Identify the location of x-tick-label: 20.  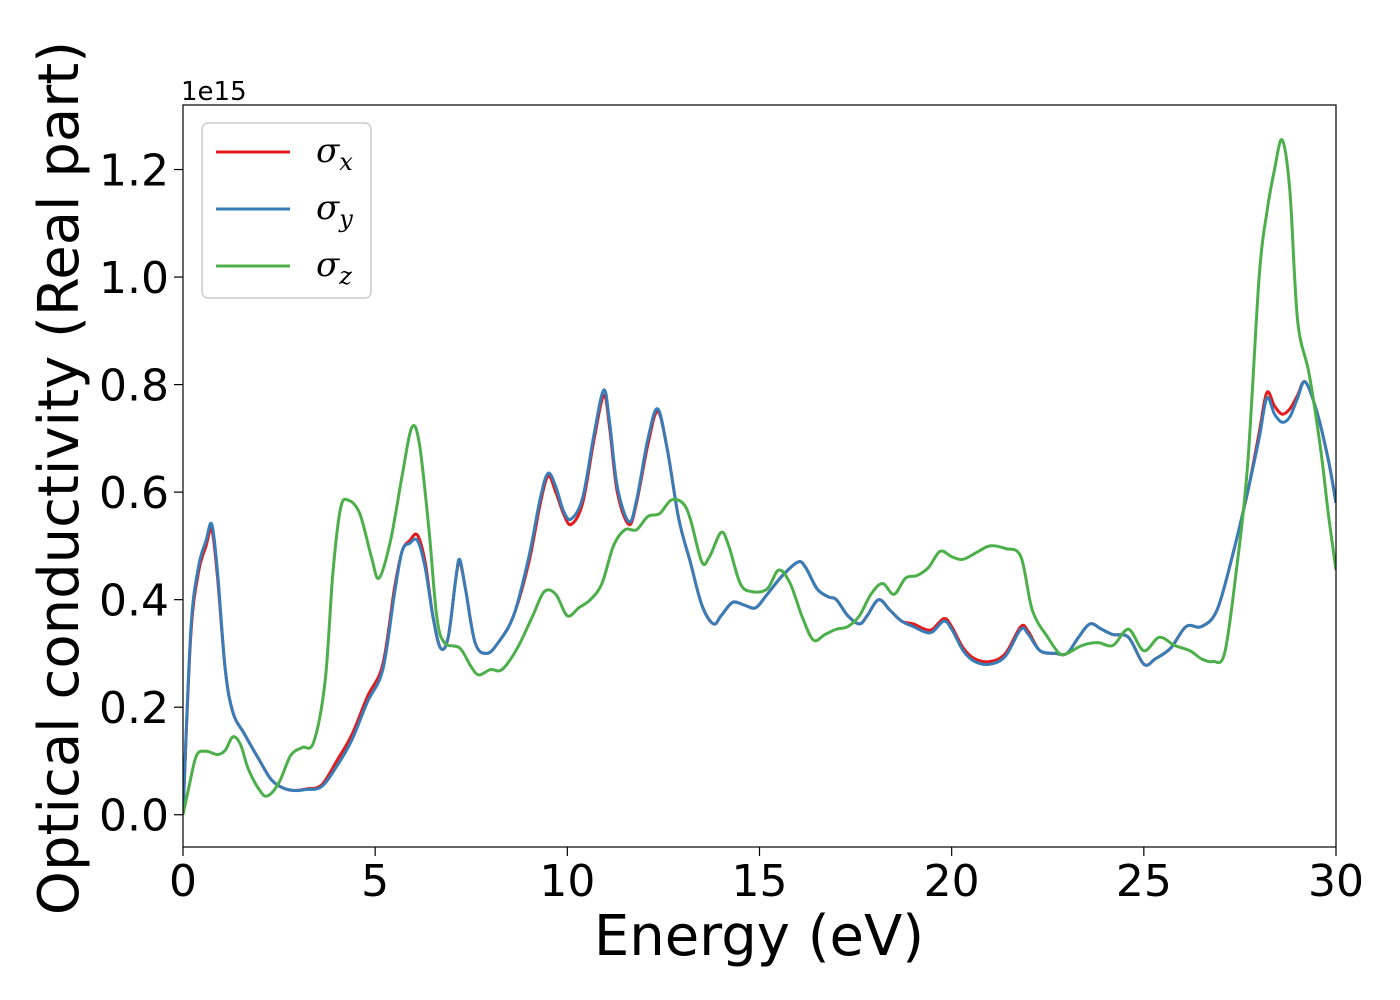
(952, 881).